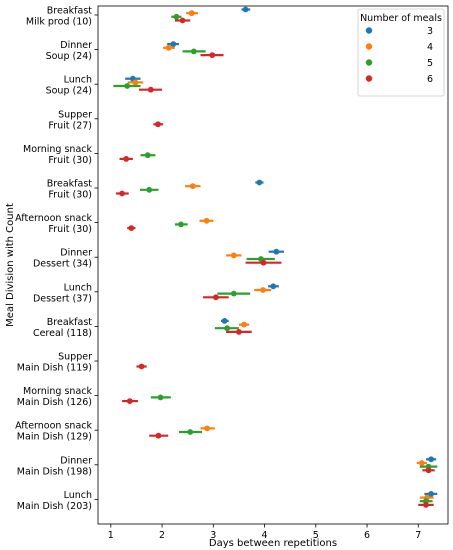 This screenshot has height=550, width=453. Describe the element at coordinates (57, 155) in the screenshot. I see `y-tick-label: Morning snack Fruit (30)` at that location.